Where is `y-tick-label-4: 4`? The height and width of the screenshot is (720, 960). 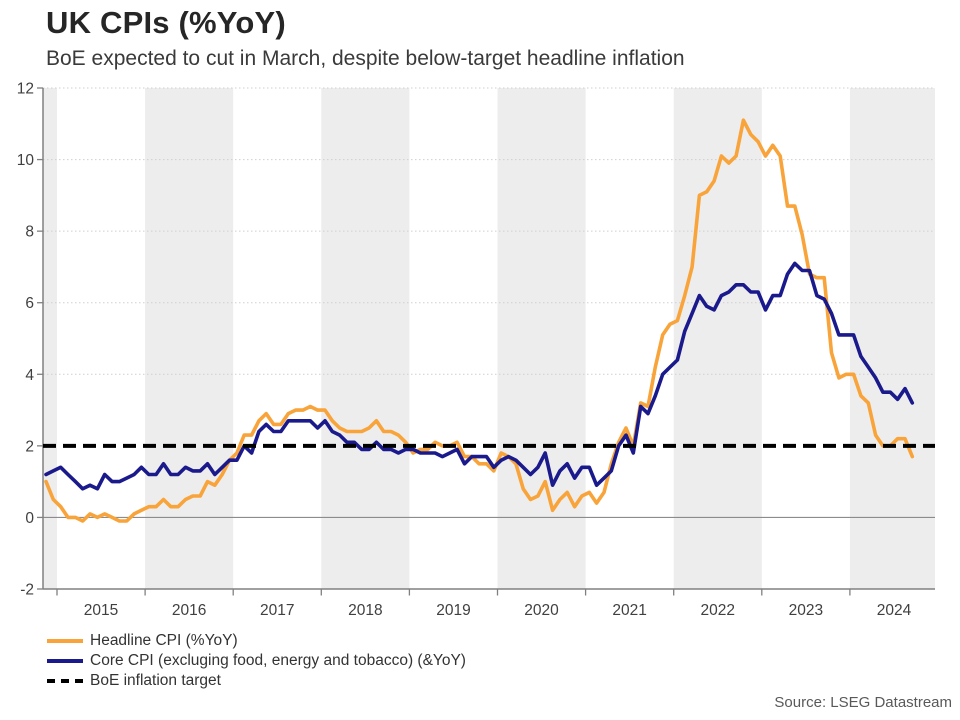
y-tick-label-4: 4 is located at coordinates (29, 375).